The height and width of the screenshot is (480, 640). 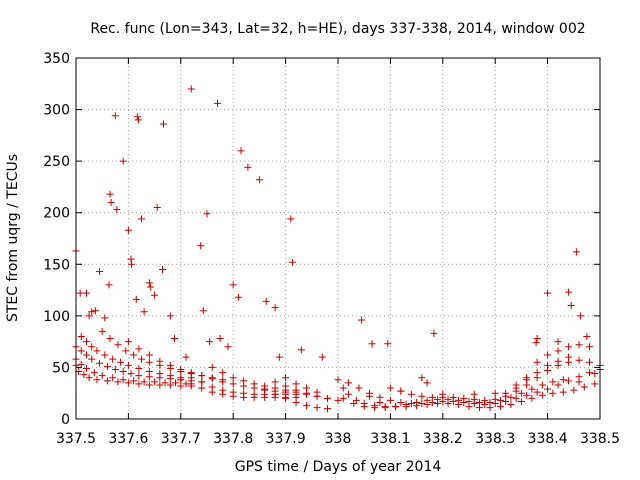 What do you see at coordinates (338, 467) in the screenshot?
I see `x-axis-label: GPS time / Days of year 2014` at bounding box center [338, 467].